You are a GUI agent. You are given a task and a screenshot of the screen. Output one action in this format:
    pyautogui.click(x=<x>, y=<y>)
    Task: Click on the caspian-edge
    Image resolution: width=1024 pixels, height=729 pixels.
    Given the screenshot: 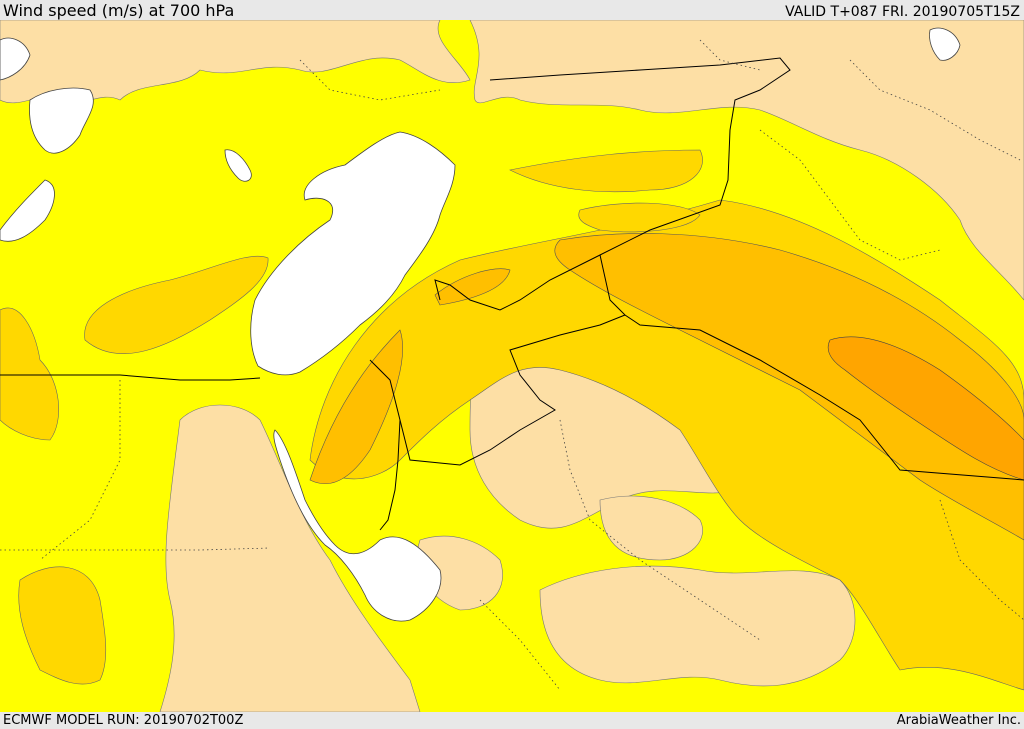 What is the action you would take?
    pyautogui.click(x=945, y=44)
    